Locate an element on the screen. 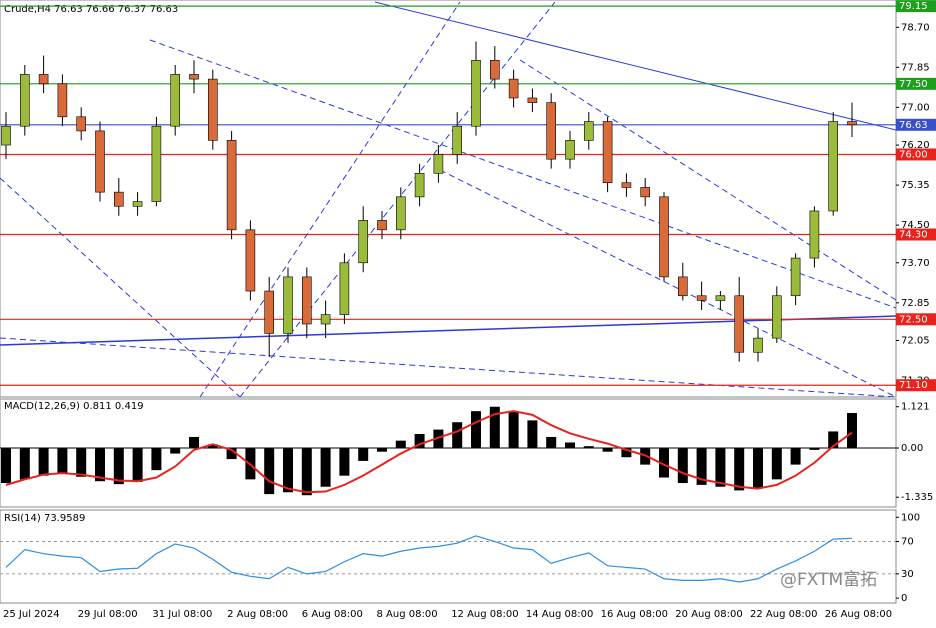  chart-title: Crude,H4 76.63 76.66 76.37 76.63 is located at coordinates (91, 9).